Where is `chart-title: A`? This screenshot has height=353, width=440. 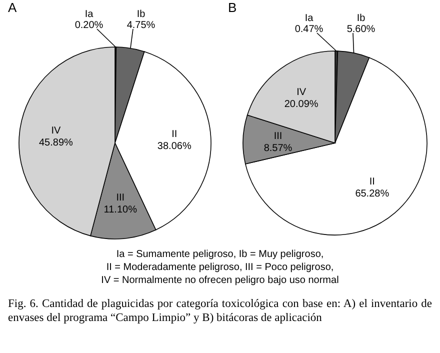 chart-title: A is located at coordinates (12, 7).